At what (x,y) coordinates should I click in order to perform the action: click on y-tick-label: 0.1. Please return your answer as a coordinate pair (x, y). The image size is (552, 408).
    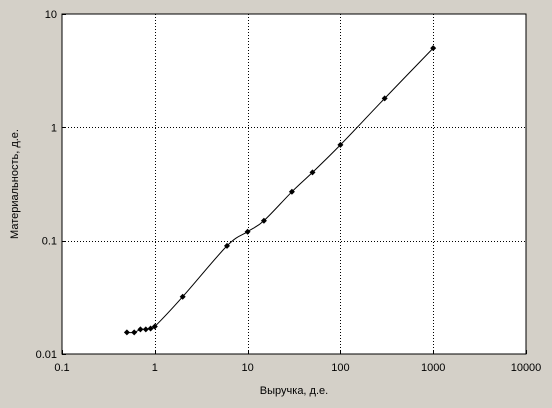
    Looking at the image, I should click on (49, 242).